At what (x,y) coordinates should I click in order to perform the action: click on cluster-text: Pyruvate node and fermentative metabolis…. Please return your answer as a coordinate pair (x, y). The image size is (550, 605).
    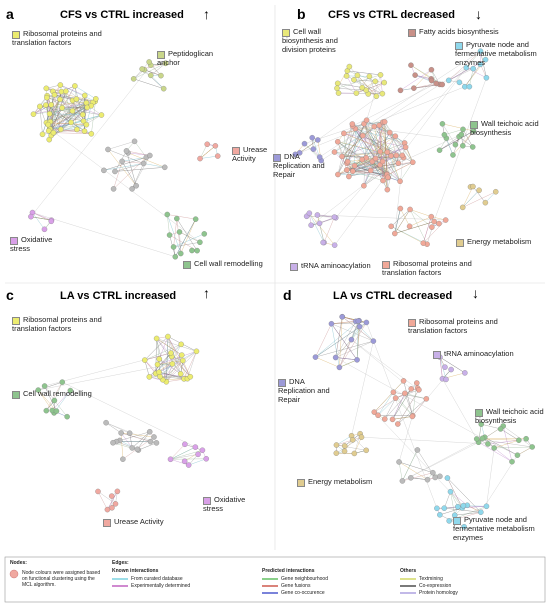
    Looking at the image, I should click on (496, 53).